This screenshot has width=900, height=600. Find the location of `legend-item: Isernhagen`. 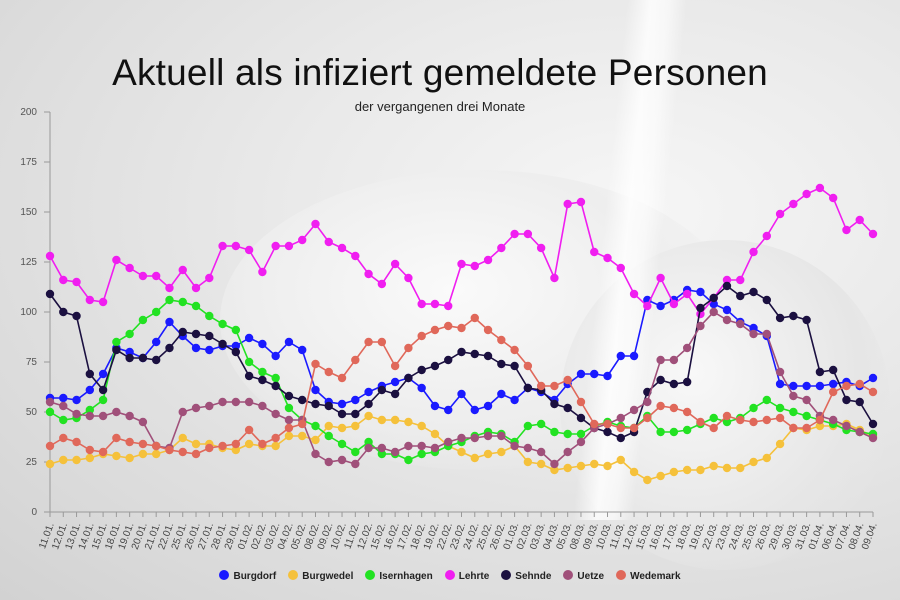

legend-item: Isernhagen is located at coordinates (399, 576).